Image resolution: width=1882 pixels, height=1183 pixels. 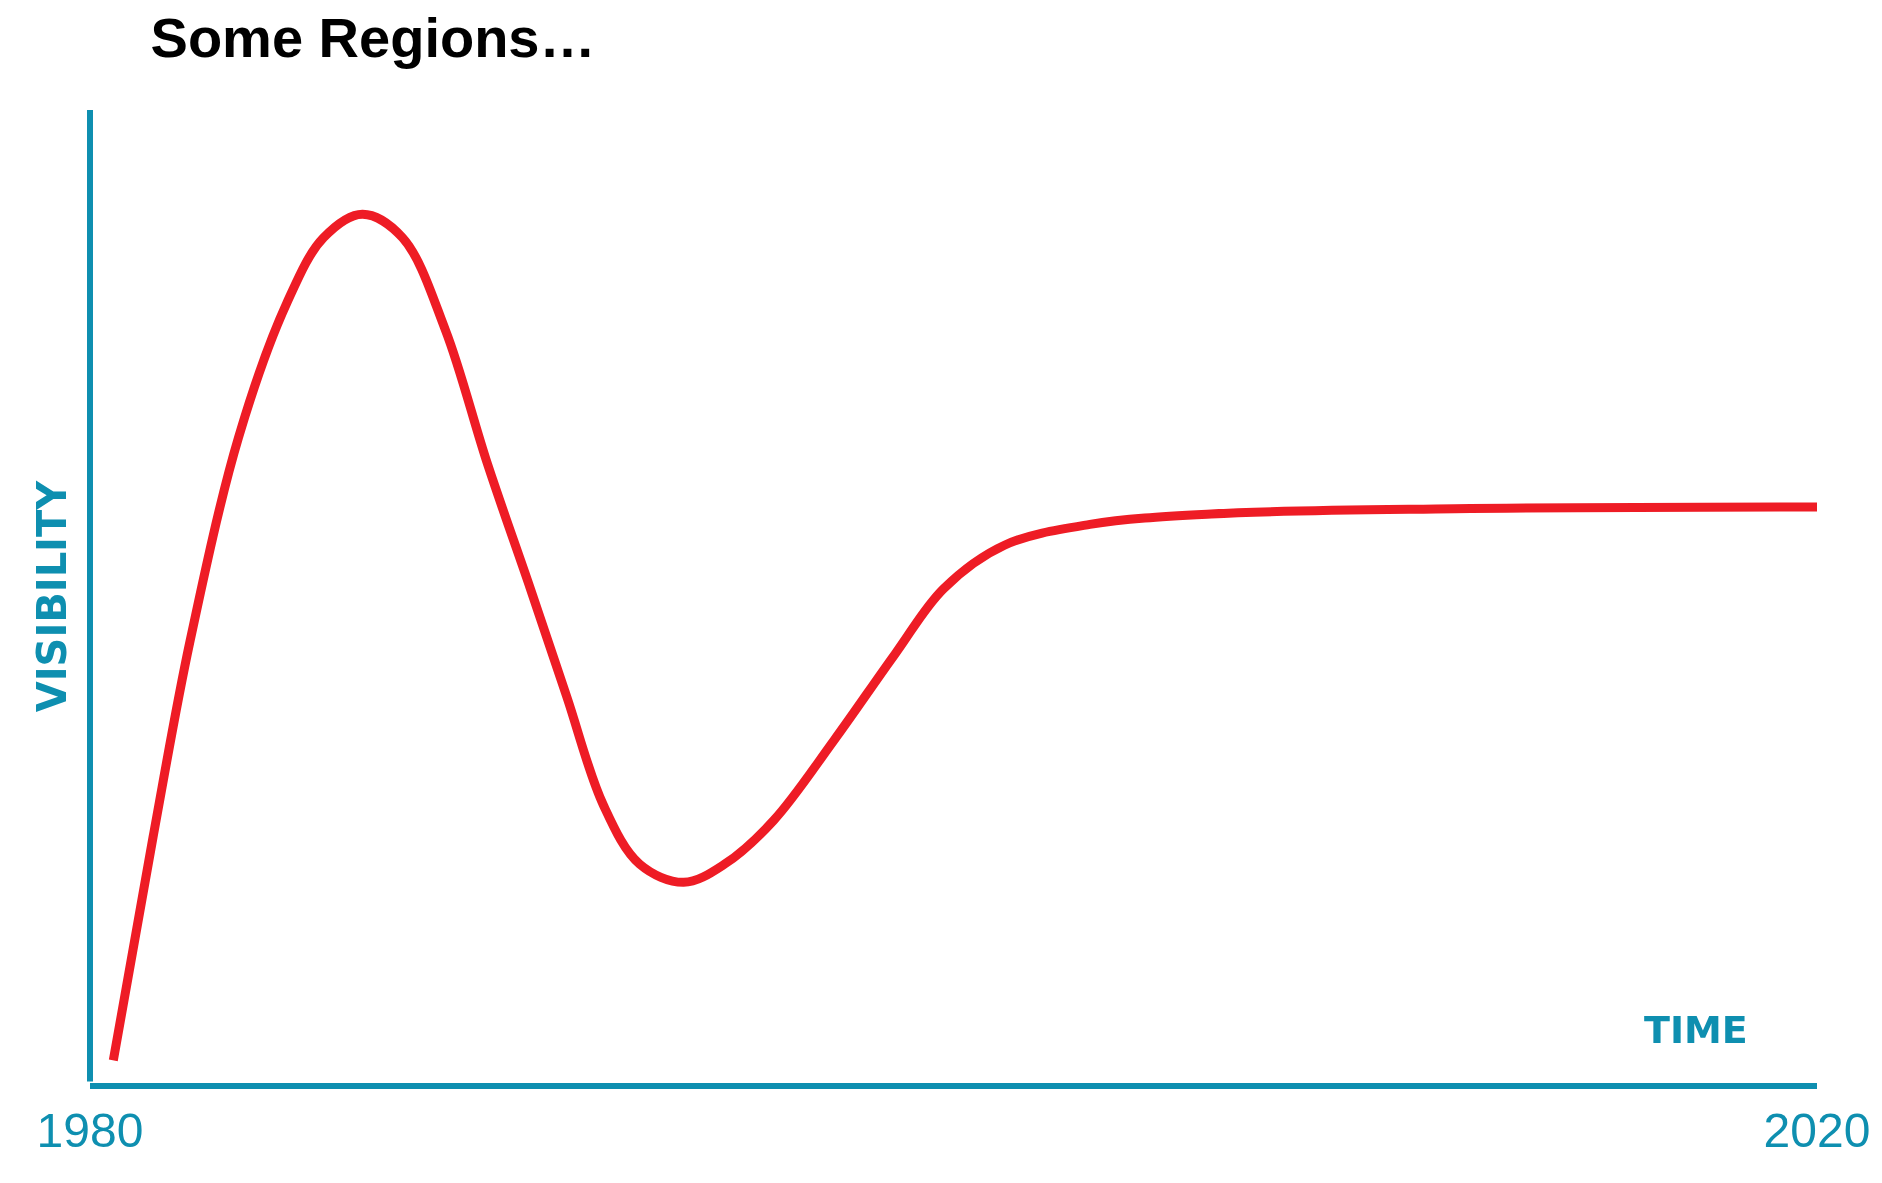 I want to click on x-tick-label: 1980, so click(x=90, y=1130).